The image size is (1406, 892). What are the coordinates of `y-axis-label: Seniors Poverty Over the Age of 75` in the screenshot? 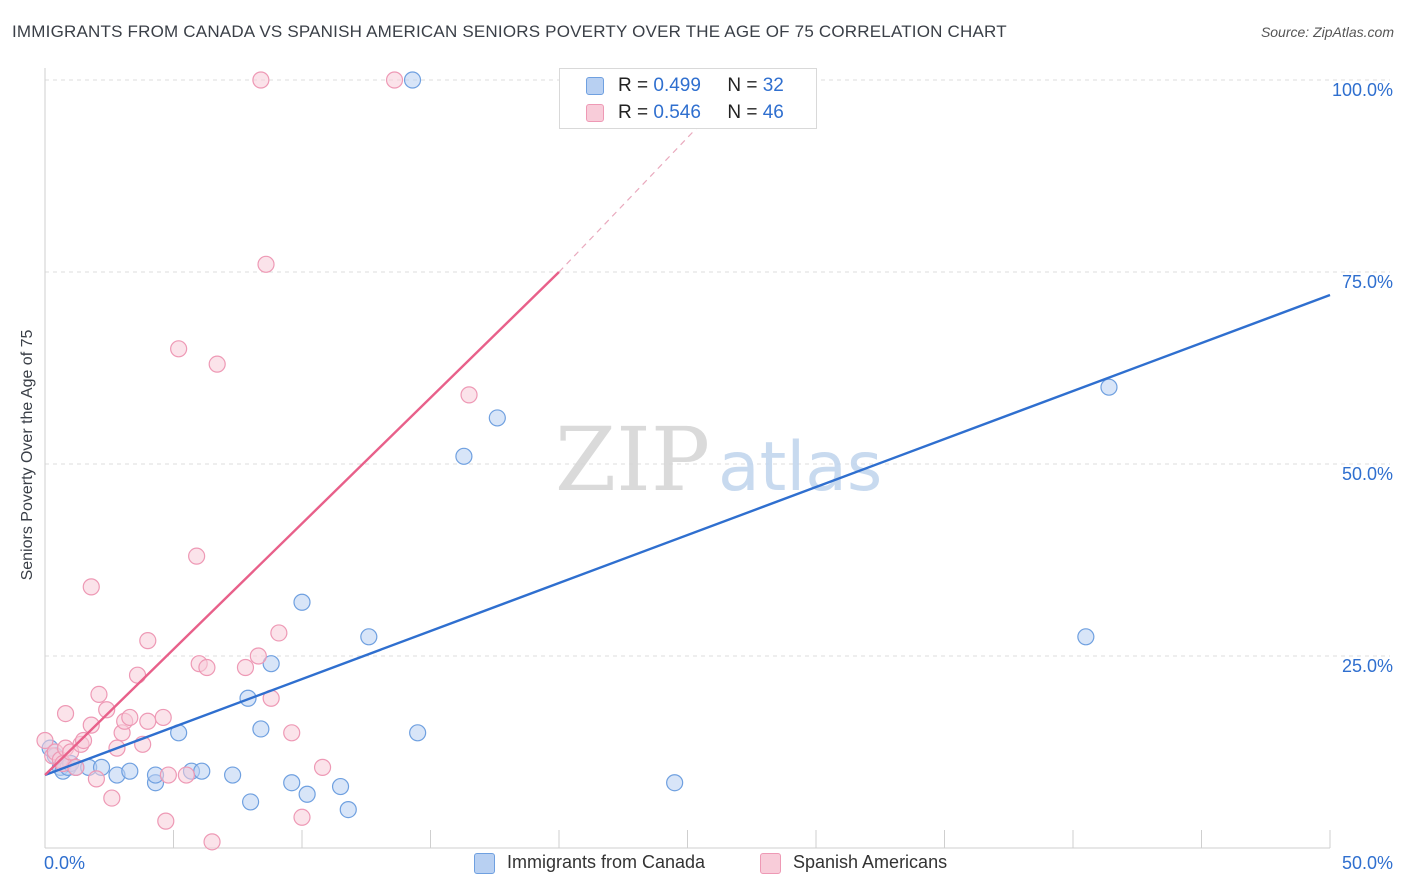 It's located at (27, 455).